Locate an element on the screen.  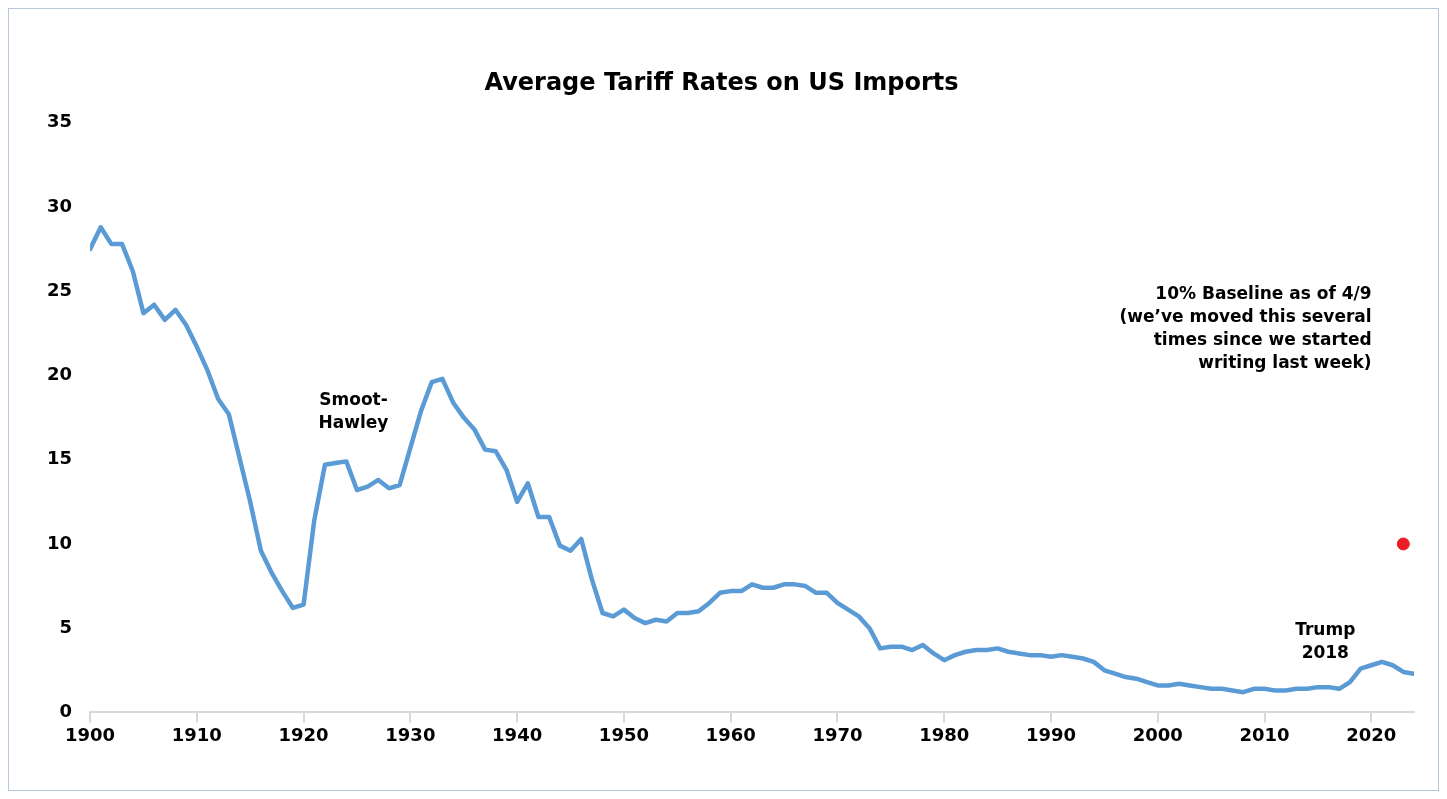
x-tick-label: 1980 is located at coordinates (944, 734).